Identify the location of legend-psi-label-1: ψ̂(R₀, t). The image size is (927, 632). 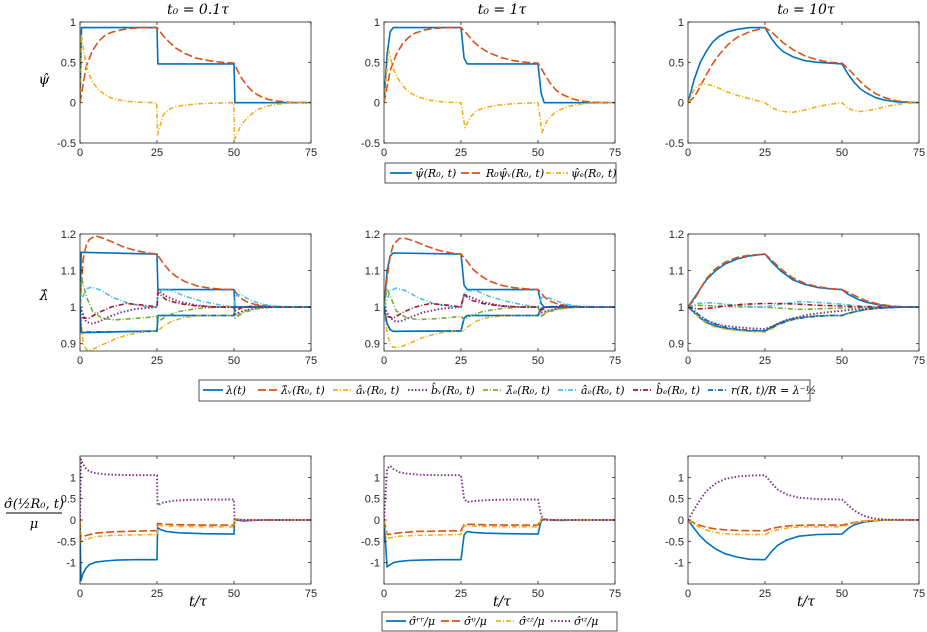
(435, 173).